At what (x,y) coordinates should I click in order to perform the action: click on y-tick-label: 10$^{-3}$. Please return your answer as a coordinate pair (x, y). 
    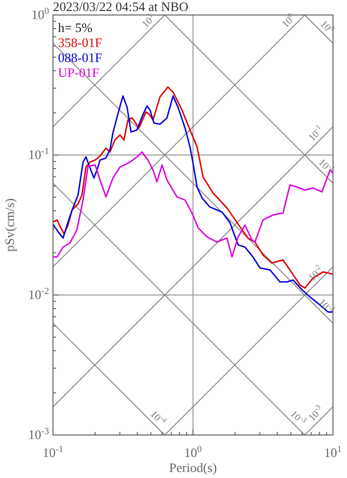
    Looking at the image, I should click on (39, 434).